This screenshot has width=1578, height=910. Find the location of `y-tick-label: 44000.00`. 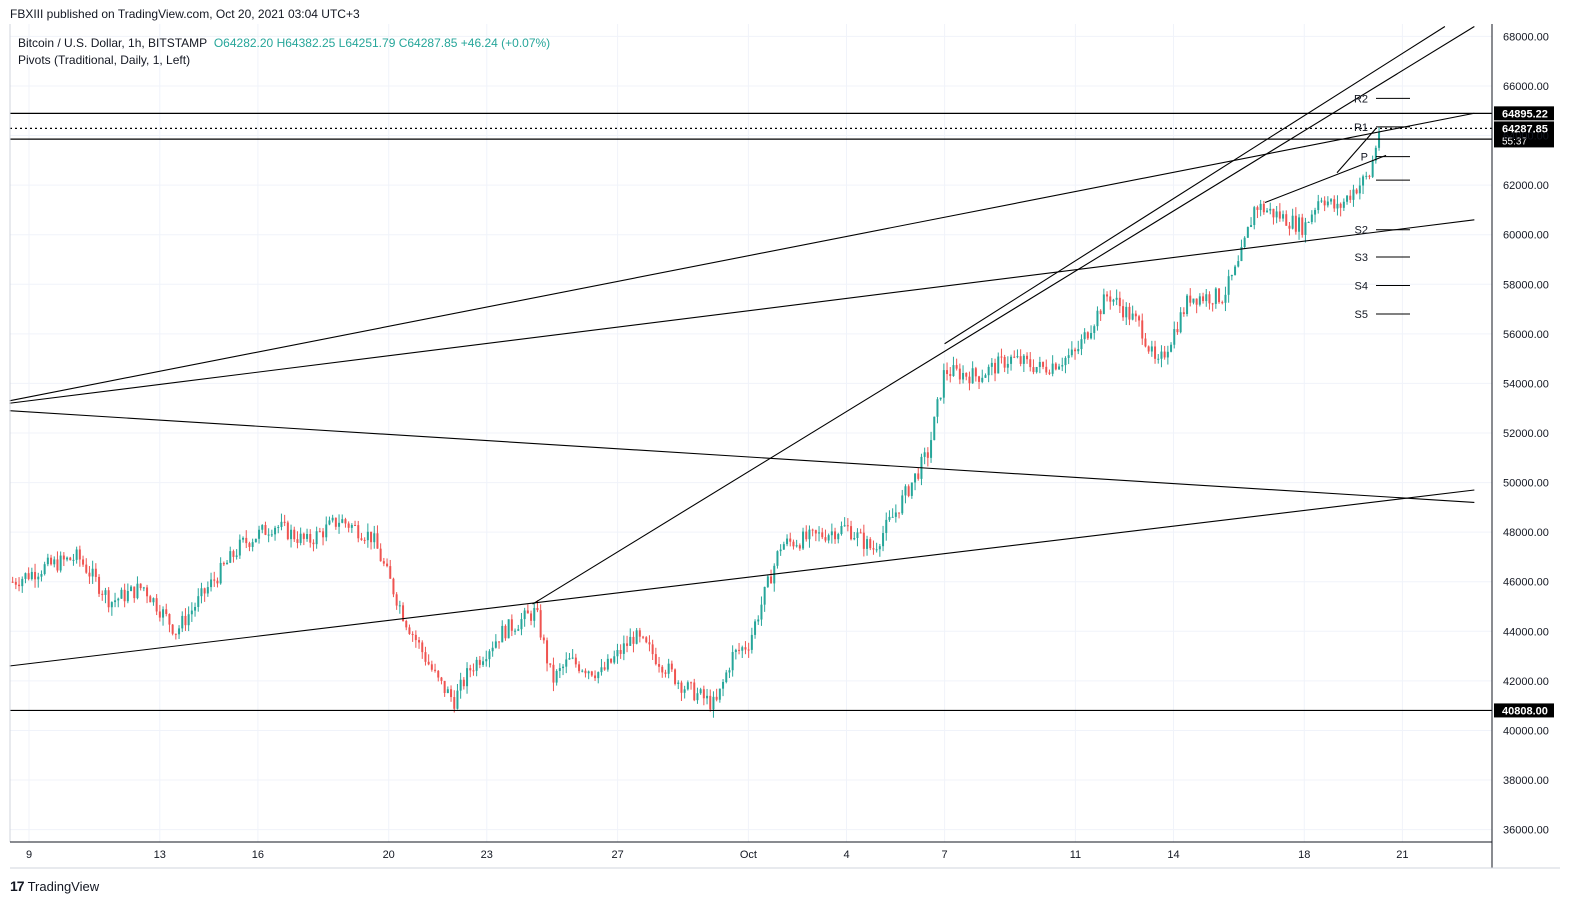

y-tick-label: 44000.00 is located at coordinates (1526, 632).